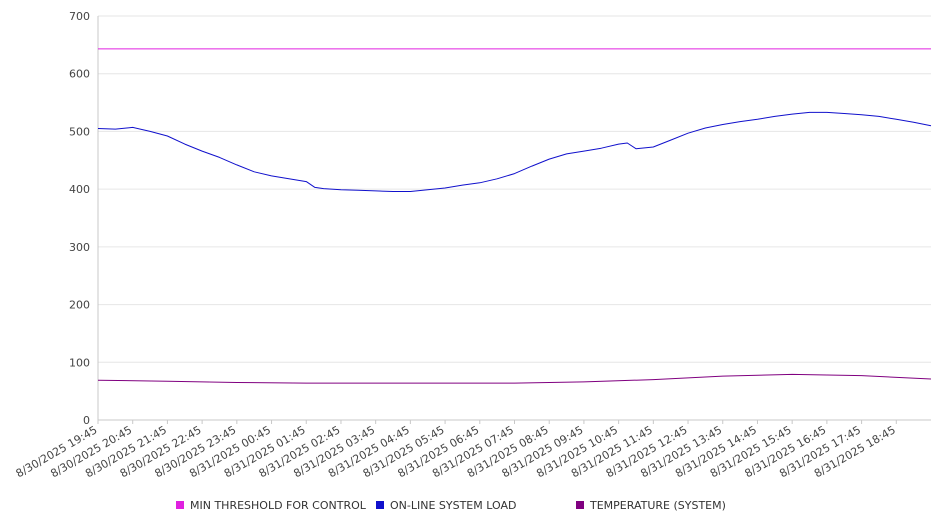 This screenshot has width=946, height=526. I want to click on y-tick-label: 400, so click(79, 189).